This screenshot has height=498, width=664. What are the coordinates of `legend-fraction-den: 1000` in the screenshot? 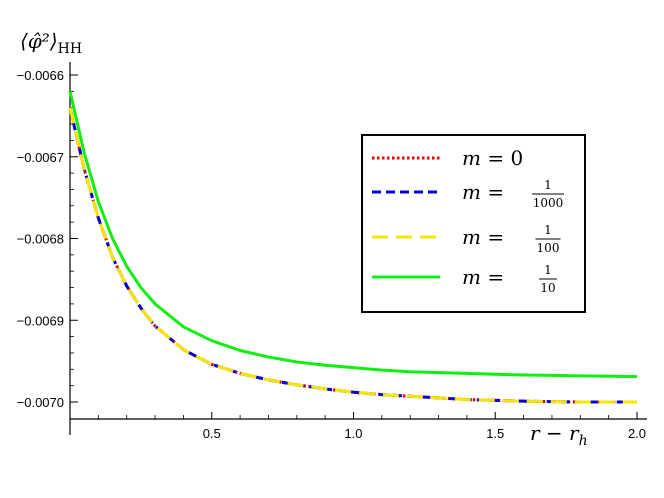 It's located at (548, 203).